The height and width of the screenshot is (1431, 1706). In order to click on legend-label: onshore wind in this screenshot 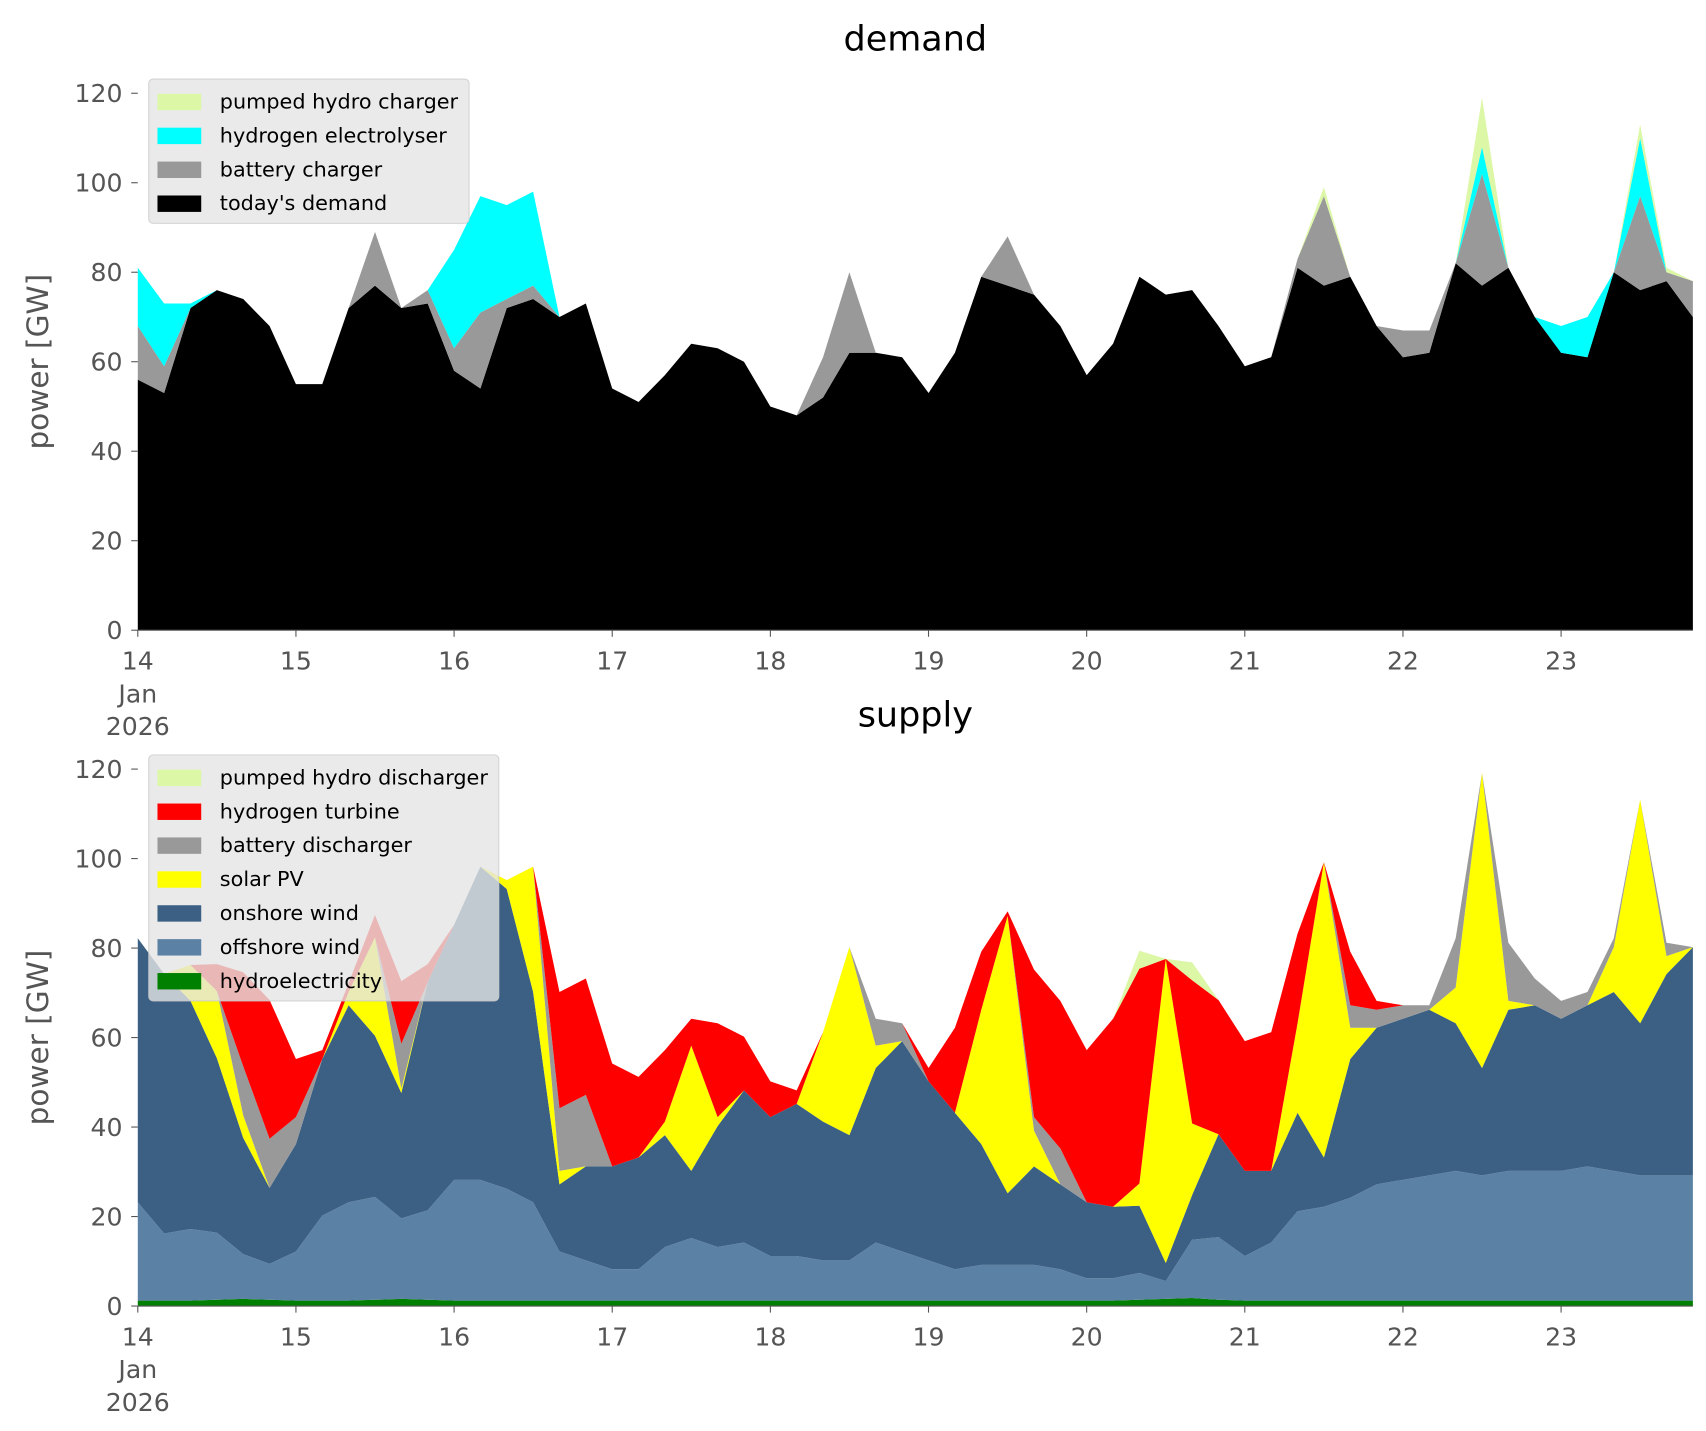, I will do `click(289, 913)`.